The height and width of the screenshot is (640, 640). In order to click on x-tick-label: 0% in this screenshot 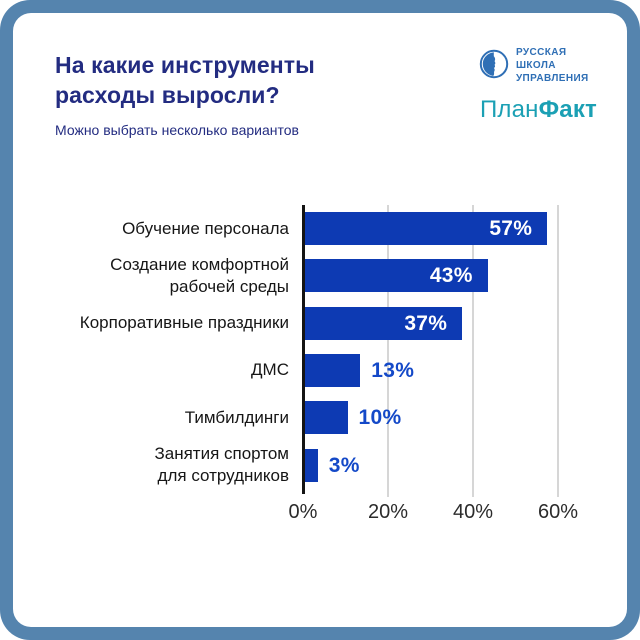, I will do `click(303, 512)`.